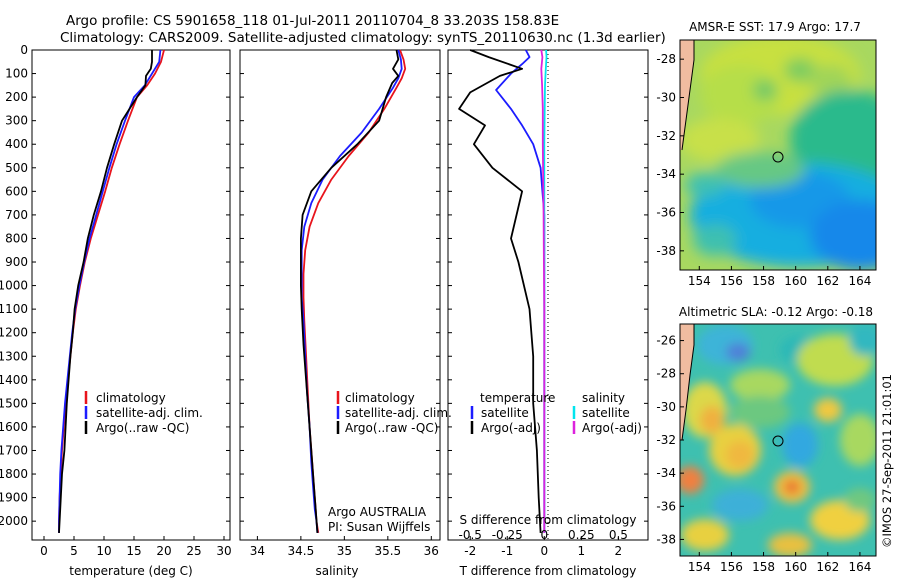 The width and height of the screenshot is (900, 580). I want to click on difference-legend-salinity: salinity satellite Argo(-adj), so click(607, 413).